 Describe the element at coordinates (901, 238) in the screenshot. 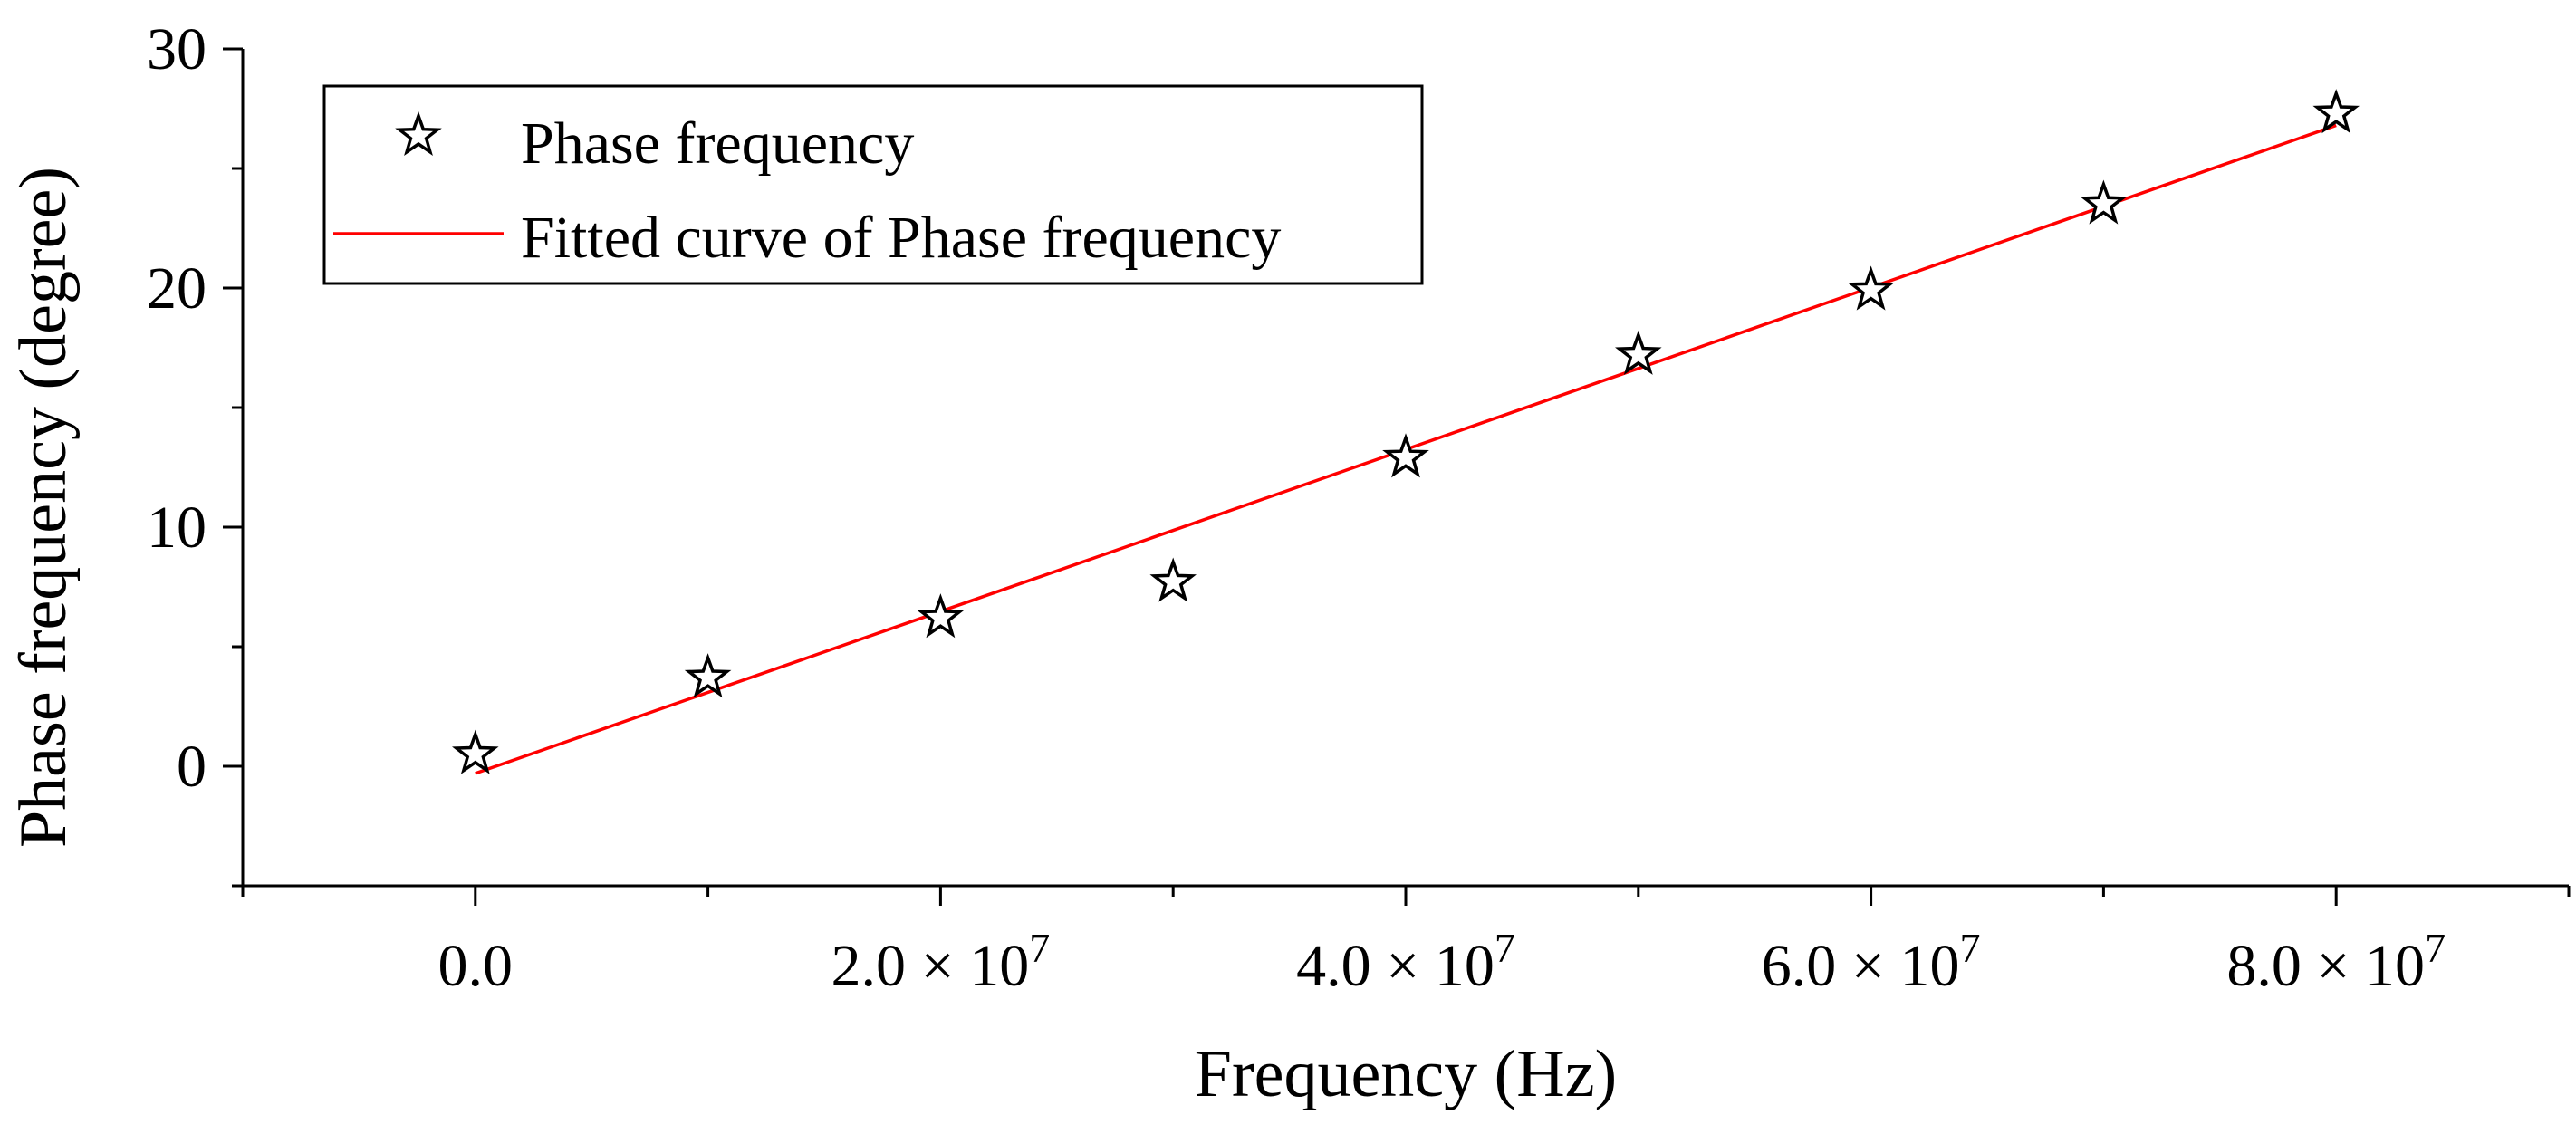

I see `legend-label-fitted-curve: Fitted curve of Phase frequency` at that location.